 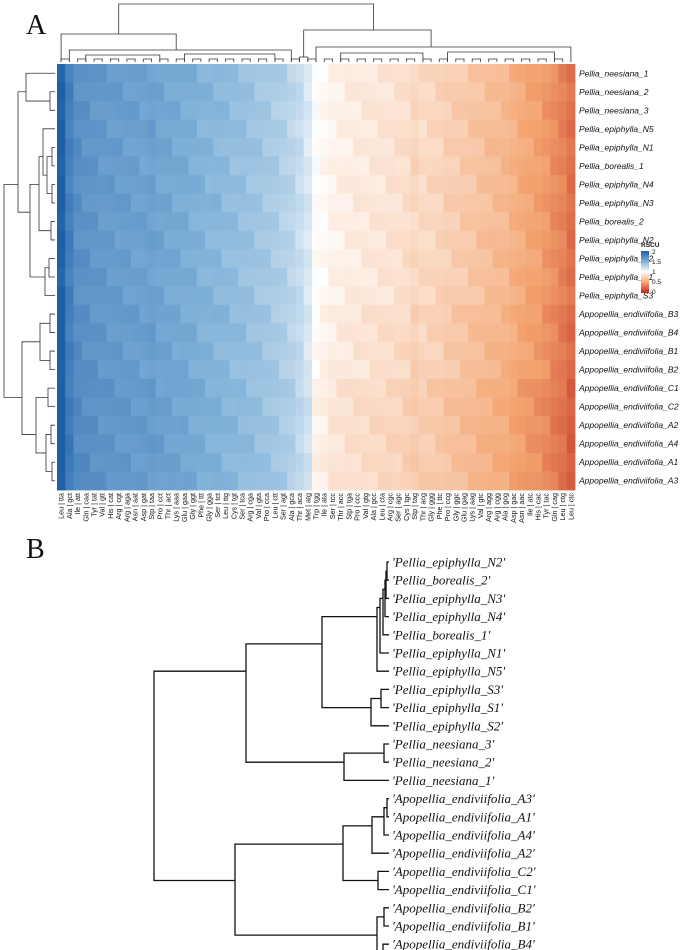 I want to click on heatmap-column-label: Lys | aaa, so click(x=176, y=507).